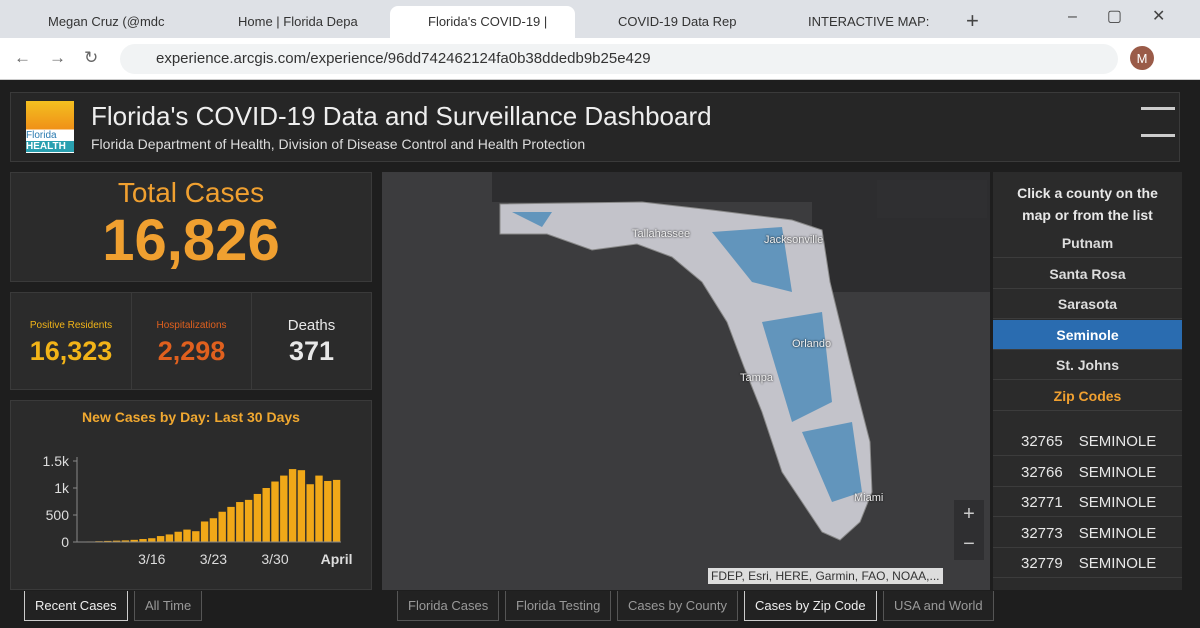 The width and height of the screenshot is (1200, 628). I want to click on zip-item: 32779 SEMINOLE, so click(1087, 563).